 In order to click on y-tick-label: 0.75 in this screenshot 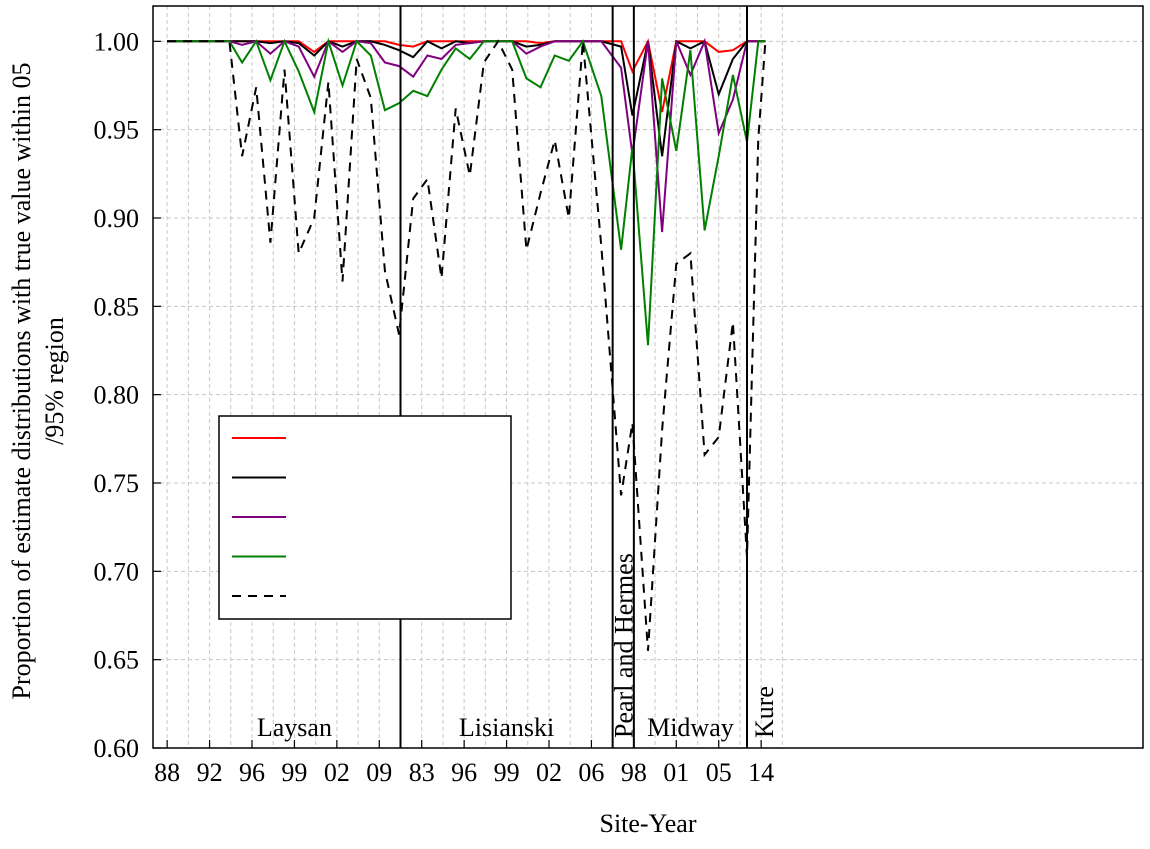, I will do `click(117, 483)`.